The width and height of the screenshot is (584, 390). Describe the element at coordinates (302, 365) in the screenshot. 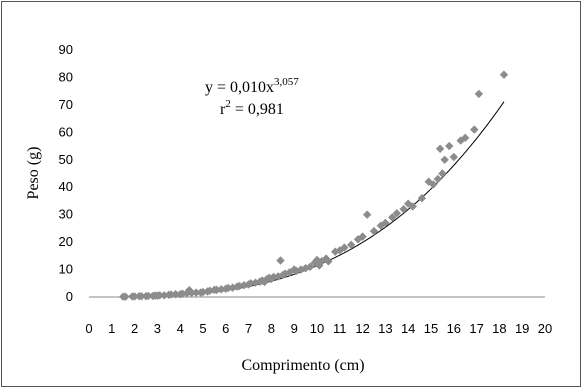

I see `x-axis-title: Comprimento (cm)` at that location.